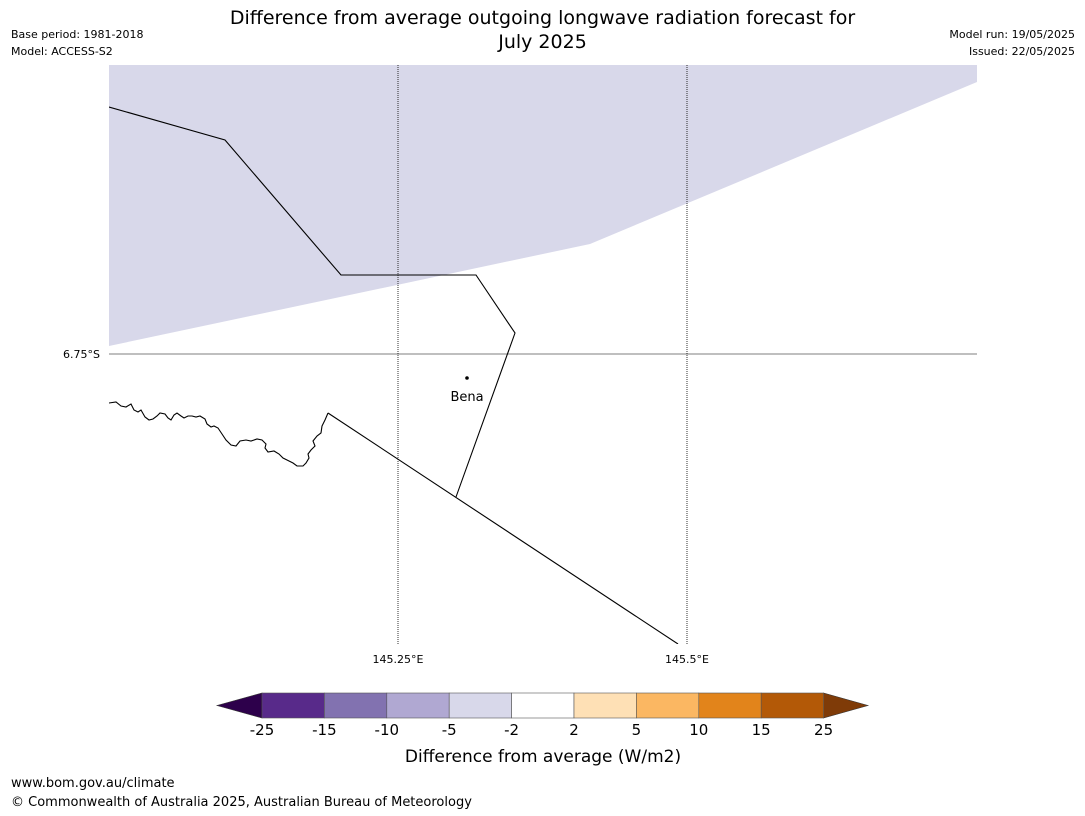 The height and width of the screenshot is (816, 1085). What do you see at coordinates (77, 43) in the screenshot?
I see `meta-left: Base period: 1981-2018 Model: ACCESS-S2` at bounding box center [77, 43].